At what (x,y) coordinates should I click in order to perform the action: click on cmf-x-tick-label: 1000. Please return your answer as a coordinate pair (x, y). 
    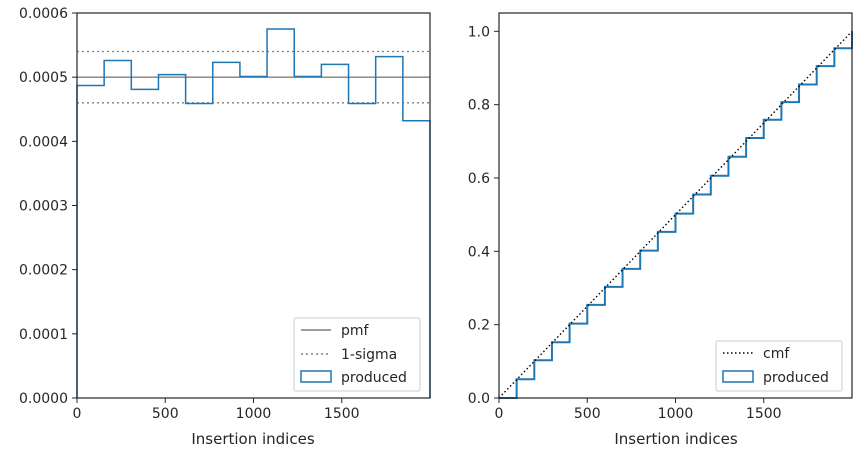
    Looking at the image, I should click on (676, 414).